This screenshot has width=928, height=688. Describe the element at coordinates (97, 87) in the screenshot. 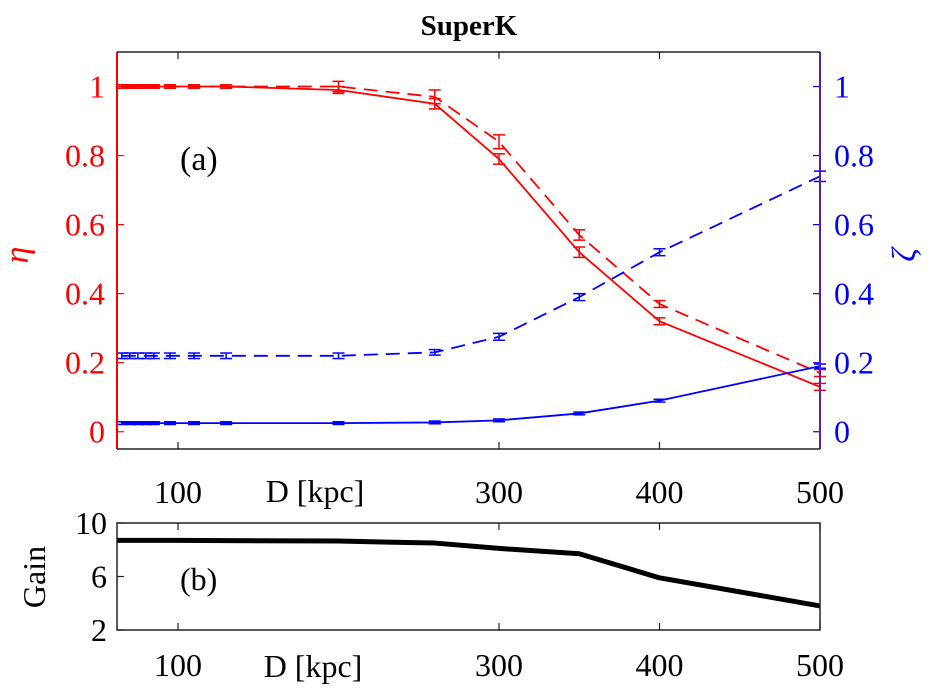

I see `y-tick-label-left: 1` at that location.